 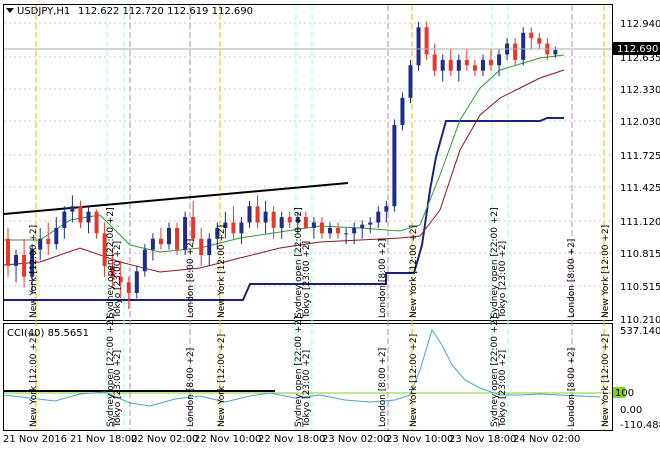 I want to click on time-label: 23 Nov 18:00, so click(x=482, y=439).